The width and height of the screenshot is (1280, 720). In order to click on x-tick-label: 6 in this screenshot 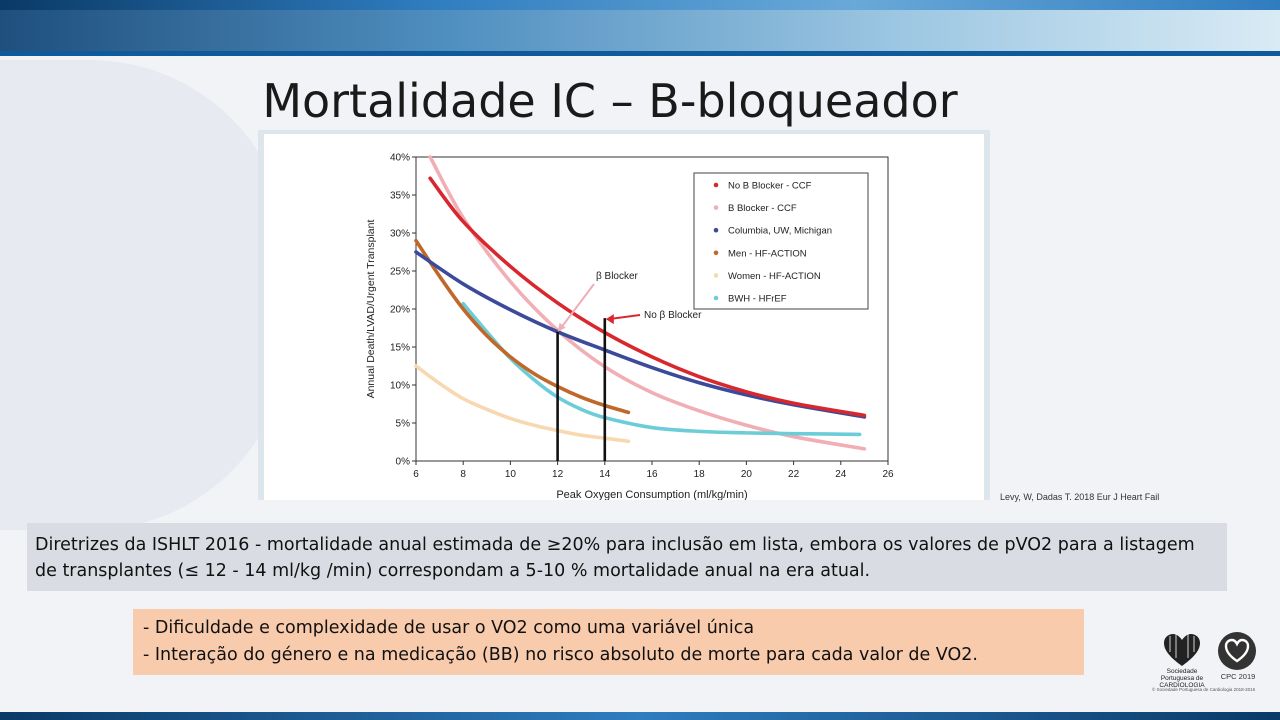, I will do `click(416, 474)`.